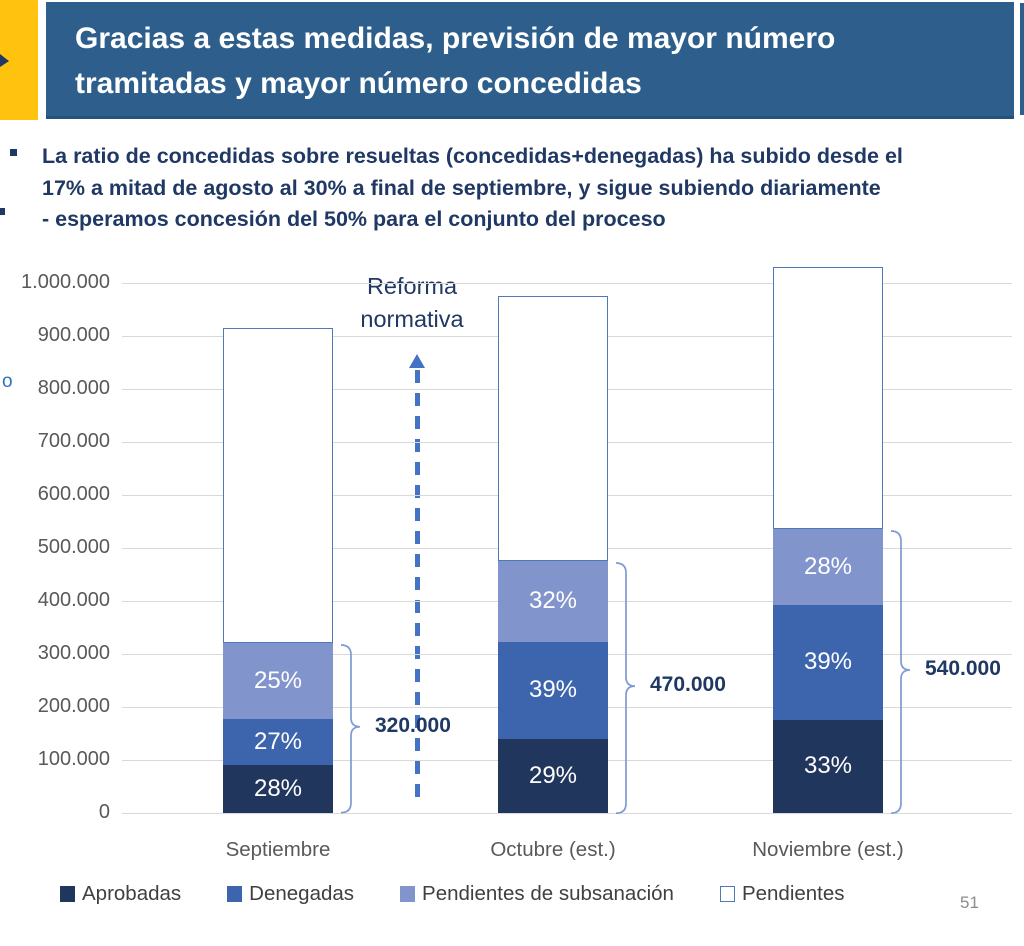  I want to click on bar-segment-aprobadas: 29%, so click(553, 775).